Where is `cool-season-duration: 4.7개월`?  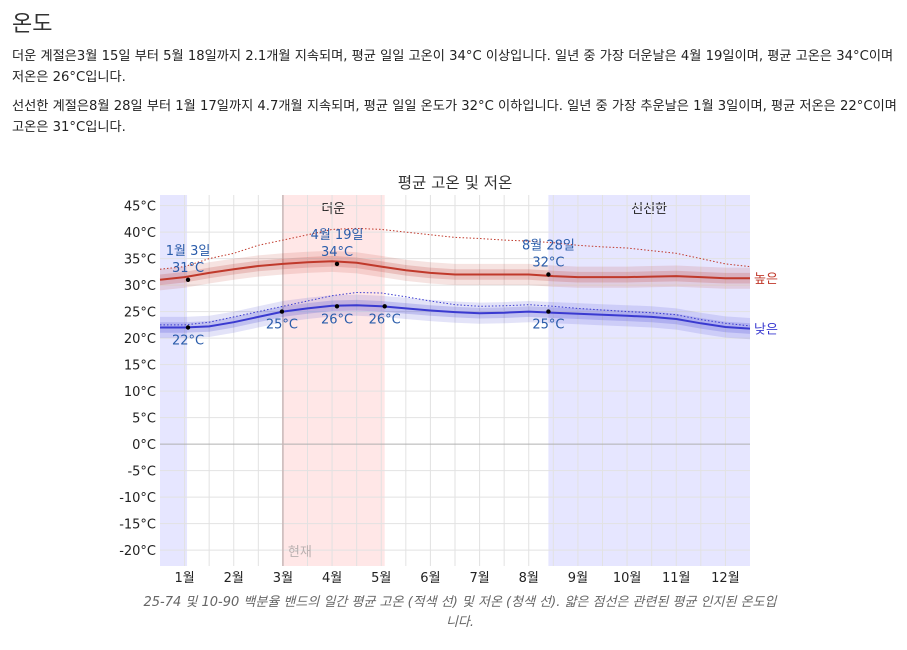
cool-season-duration: 4.7개월 is located at coordinates (280, 106).